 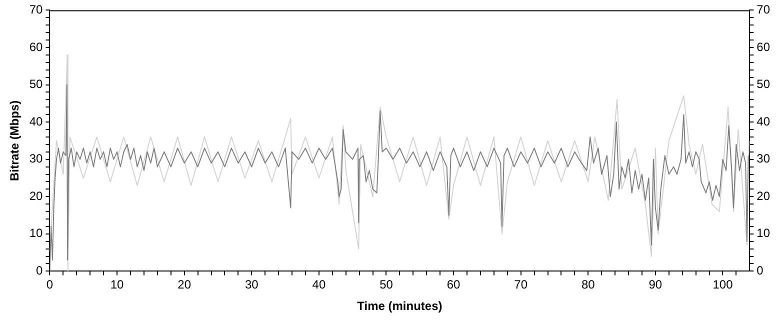 What do you see at coordinates (36, 84) in the screenshot?
I see `y-tick-label: 50` at bounding box center [36, 84].